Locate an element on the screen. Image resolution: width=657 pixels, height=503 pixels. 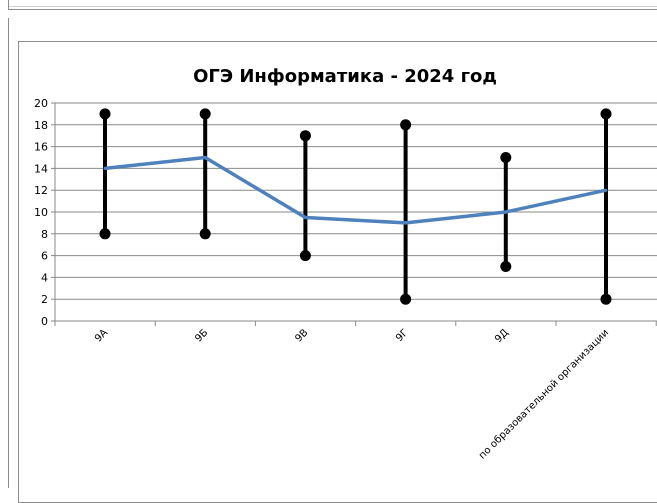
x-tick-label: 9Г is located at coordinates (402, 335).